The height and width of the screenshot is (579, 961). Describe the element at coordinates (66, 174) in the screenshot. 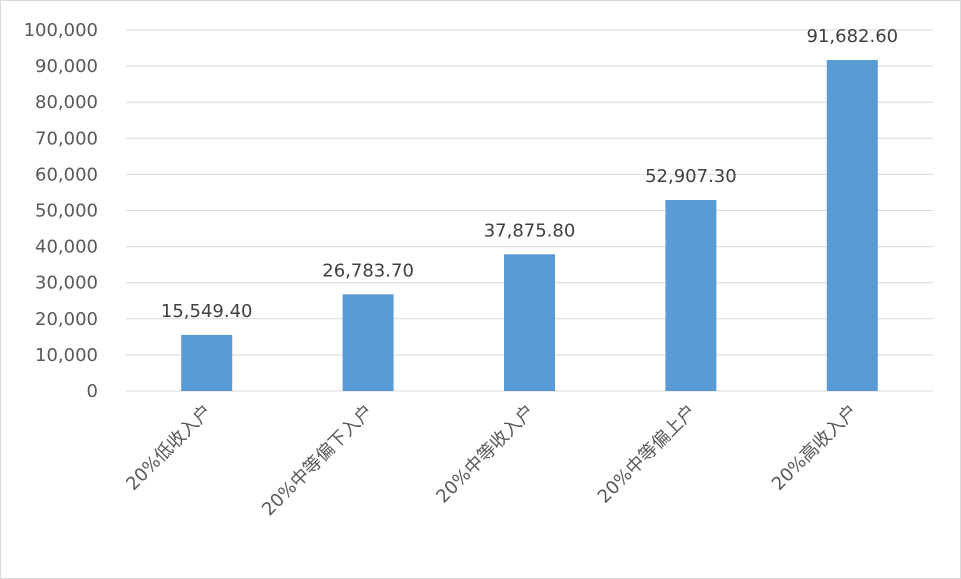

I see `y-tick-label: 60,000` at that location.